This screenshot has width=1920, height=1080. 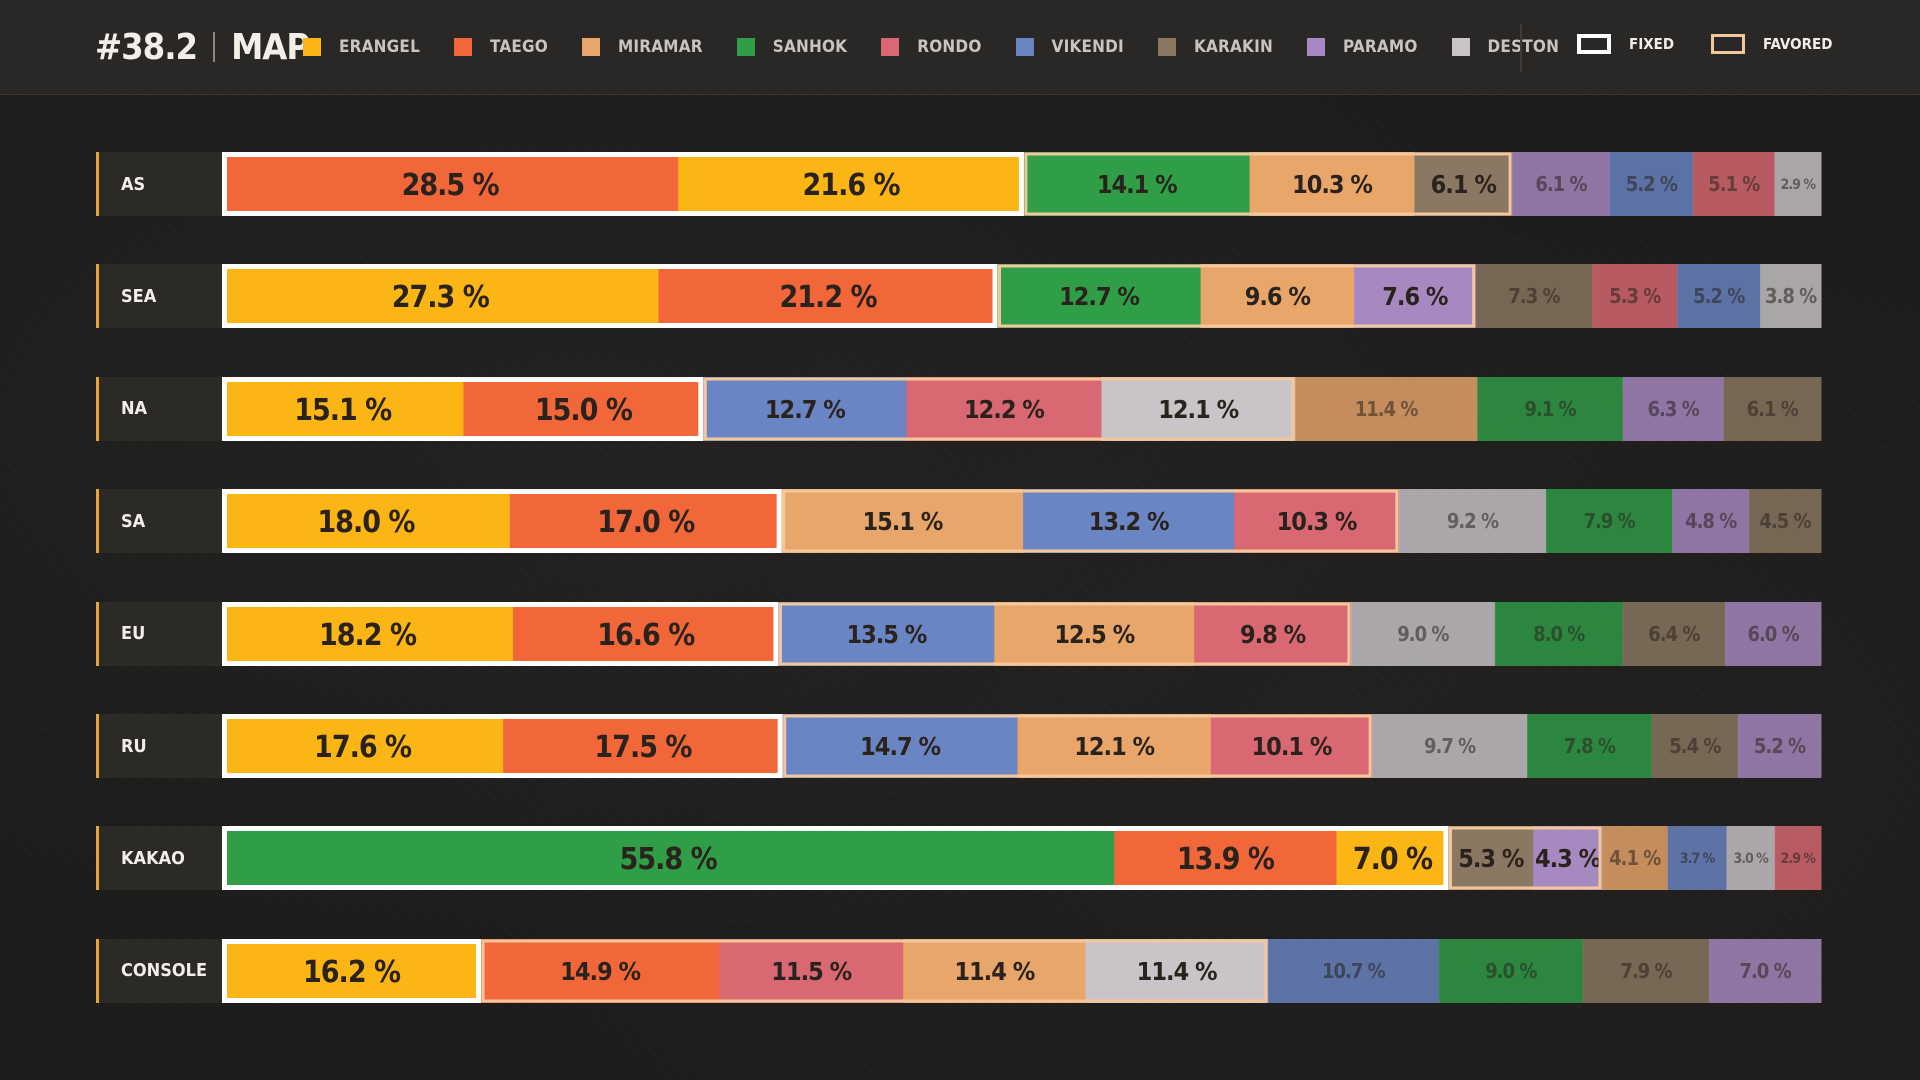 I want to click on segment-label: 6.0 %, so click(x=1773, y=634).